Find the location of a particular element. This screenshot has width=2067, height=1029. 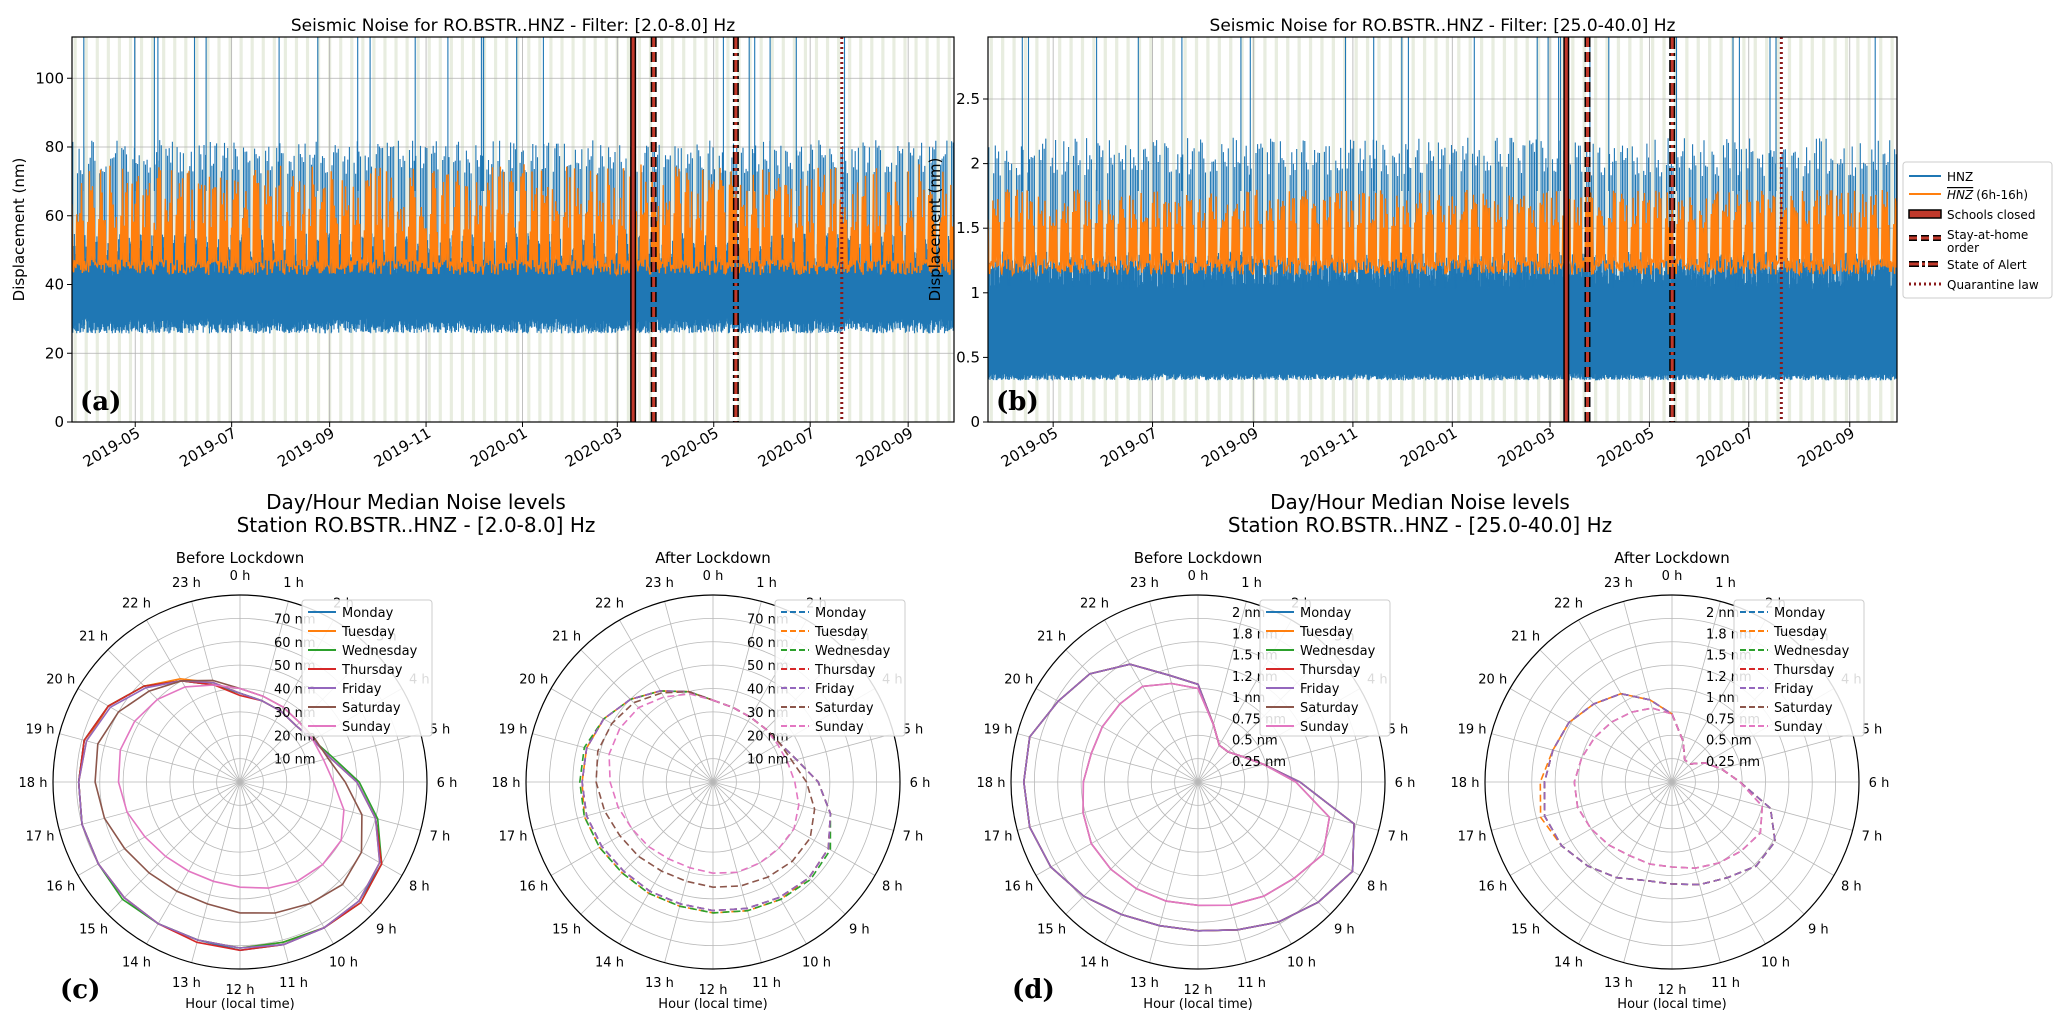

legend-frame is located at coordinates (1977, 230).